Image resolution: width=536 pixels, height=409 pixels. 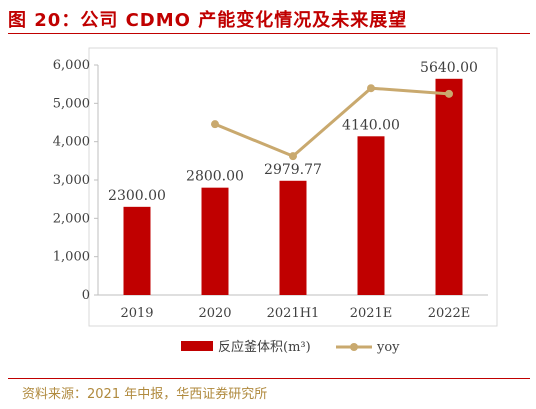 I want to click on bar-value-label: 2300.00, so click(x=137, y=196).